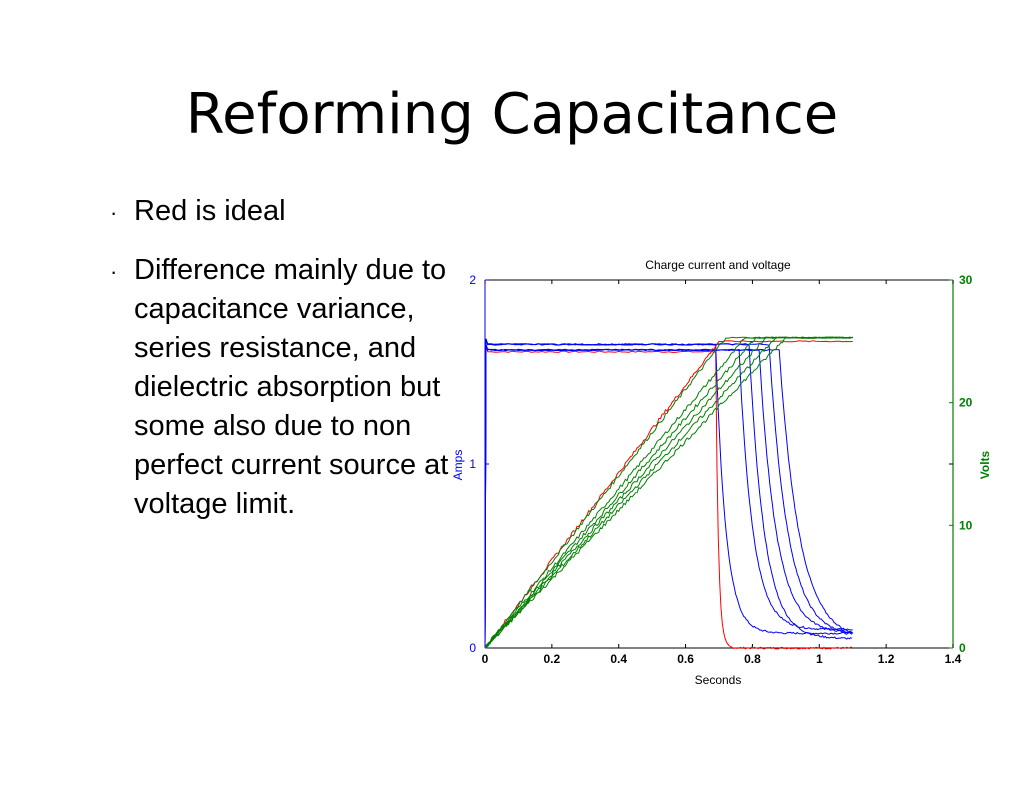 This screenshot has height=791, width=1024. What do you see at coordinates (472, 464) in the screenshot?
I see `y-left-tick-label: 1` at bounding box center [472, 464].